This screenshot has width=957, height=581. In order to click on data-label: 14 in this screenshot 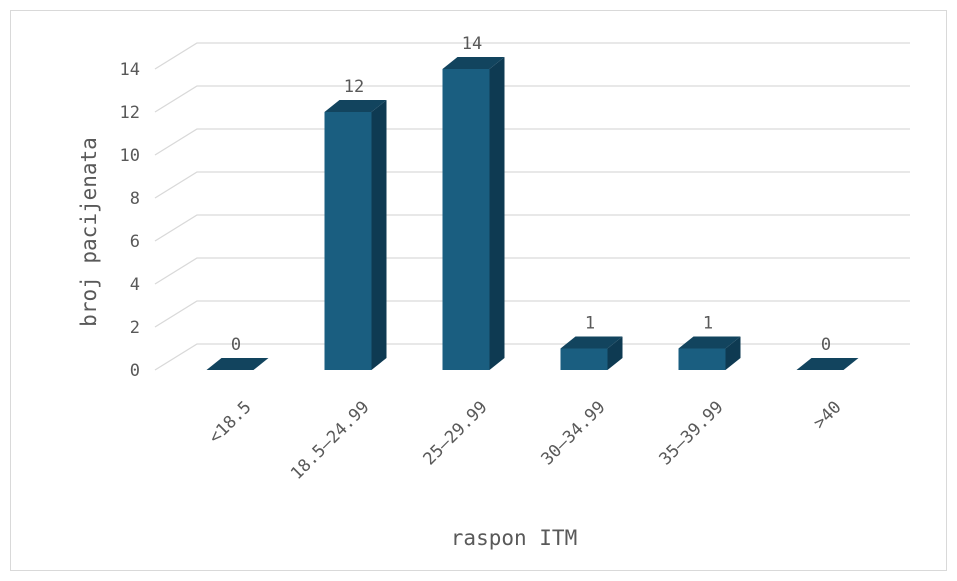, I will do `click(472, 44)`.